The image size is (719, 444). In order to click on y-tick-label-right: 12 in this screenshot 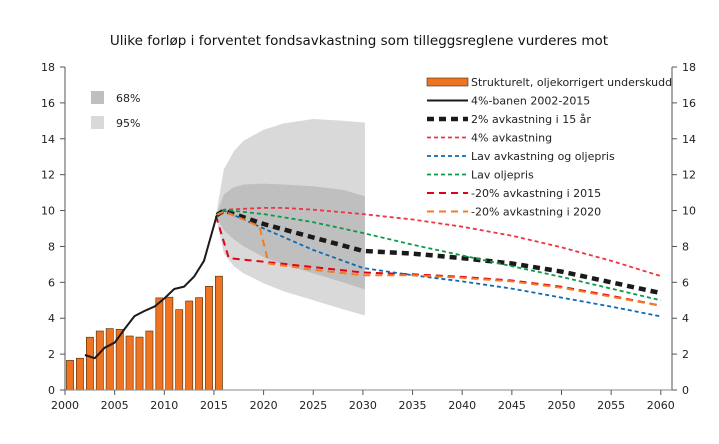, I will do `click(689, 175)`.